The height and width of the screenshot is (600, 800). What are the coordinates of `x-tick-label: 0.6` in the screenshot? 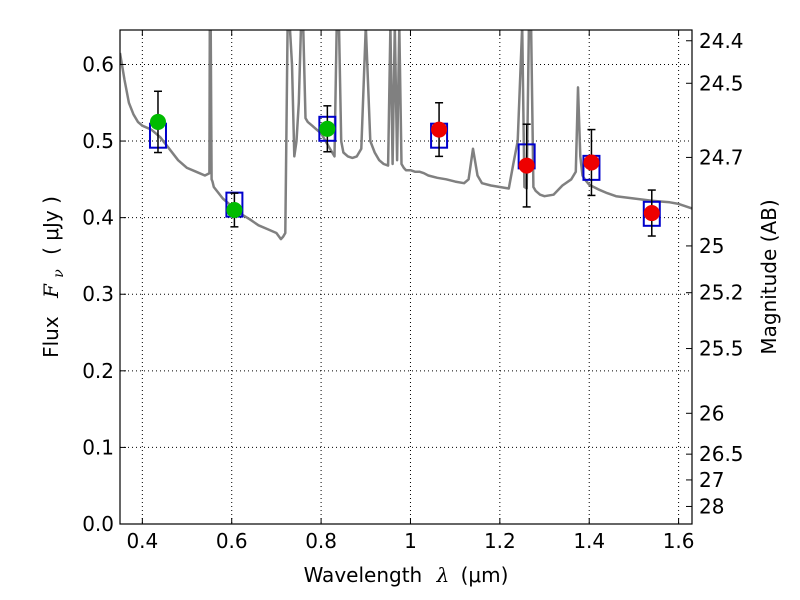 It's located at (232, 541).